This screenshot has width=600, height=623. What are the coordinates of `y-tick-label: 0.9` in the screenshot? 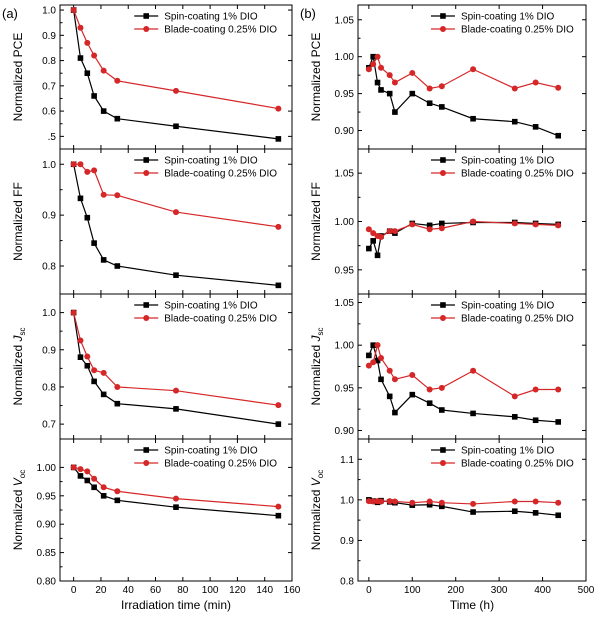 It's located at (347, 541).